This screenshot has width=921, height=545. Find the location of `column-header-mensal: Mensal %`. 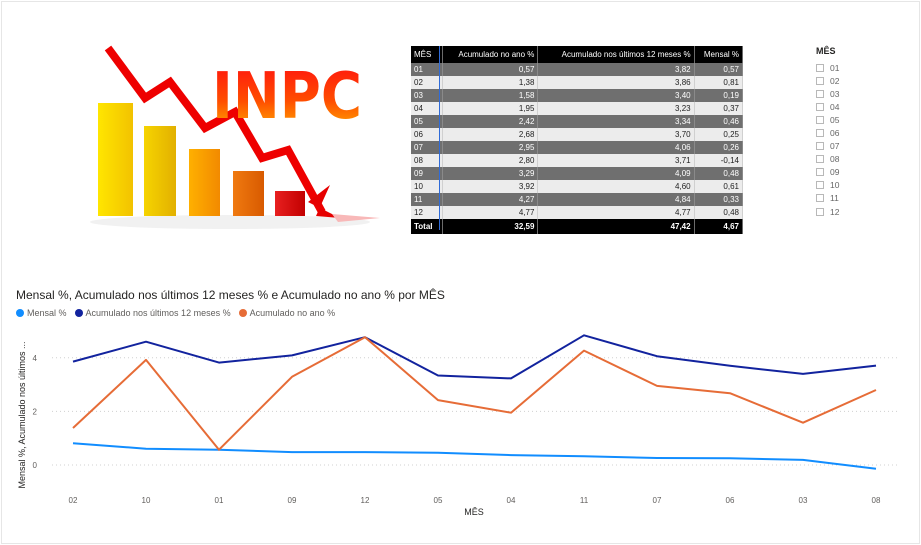

column-header-mensal: Mensal % is located at coordinates (719, 54).